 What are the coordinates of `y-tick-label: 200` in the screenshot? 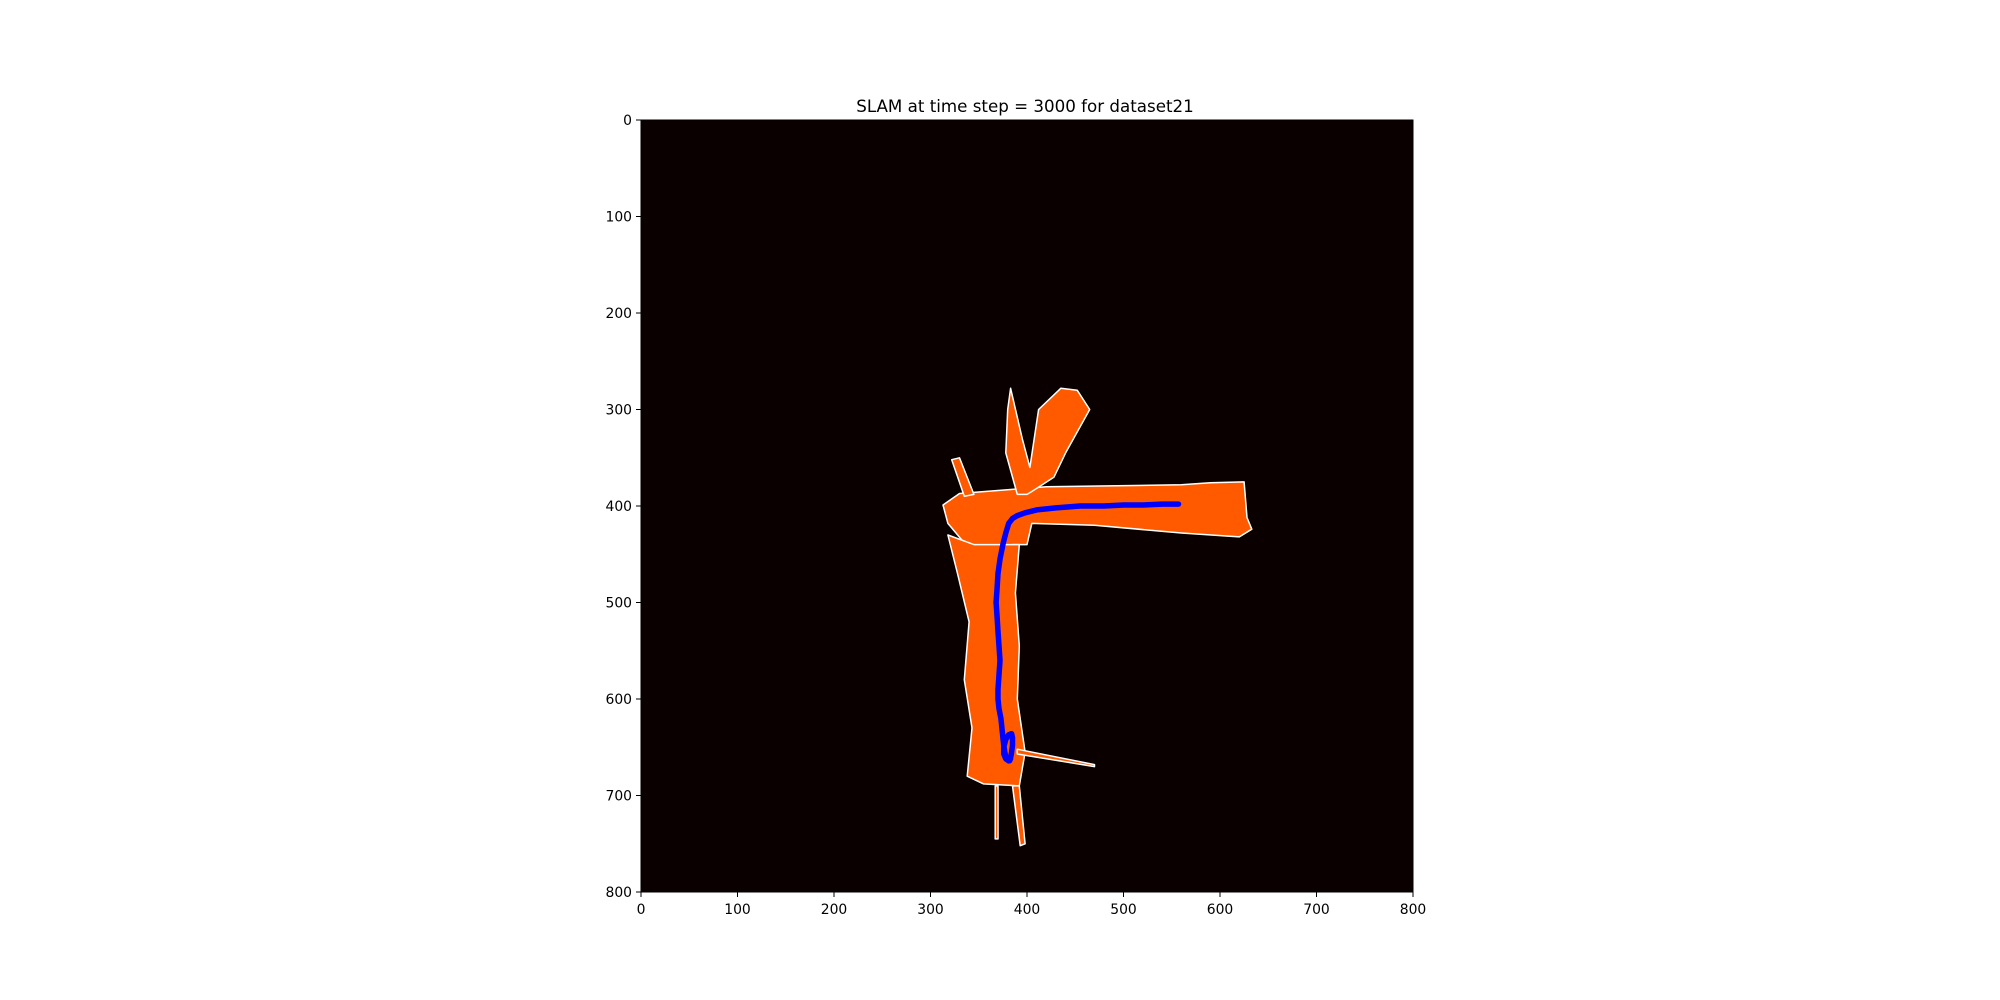 It's located at (618, 314).